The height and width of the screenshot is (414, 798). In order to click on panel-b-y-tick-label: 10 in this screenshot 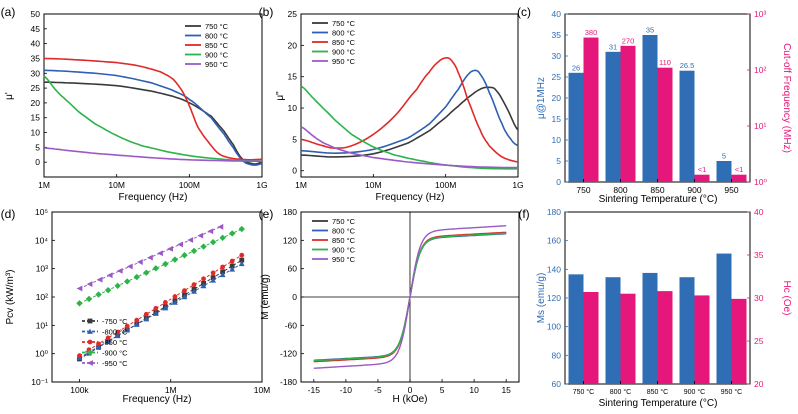, I will do `click(293, 108)`.